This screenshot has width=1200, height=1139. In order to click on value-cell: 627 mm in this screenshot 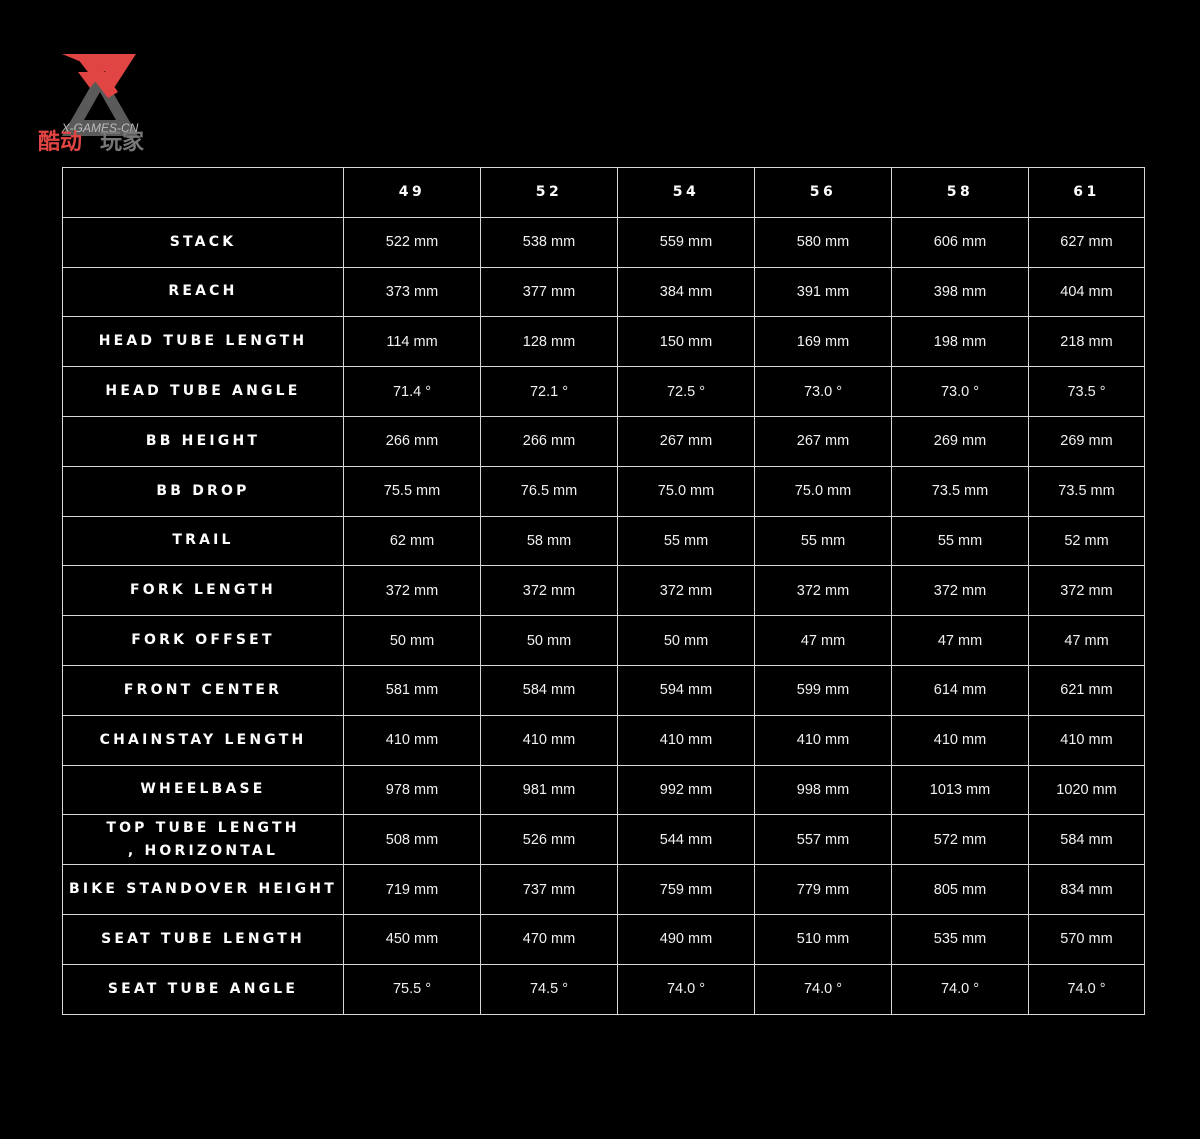, I will do `click(1086, 242)`.